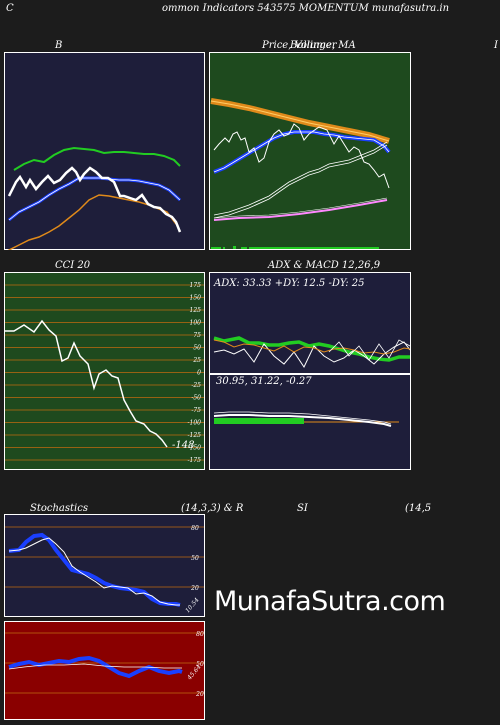 This screenshot has width=500, height=725. What do you see at coordinates (197, 335) in the screenshot?
I see `cci-tick-label: 75` at bounding box center [197, 335].